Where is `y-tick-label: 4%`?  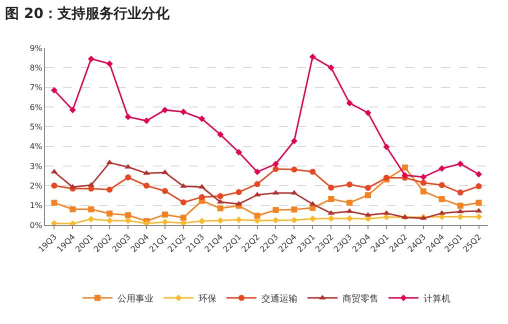 y-tick-label: 4% is located at coordinates (36, 147).